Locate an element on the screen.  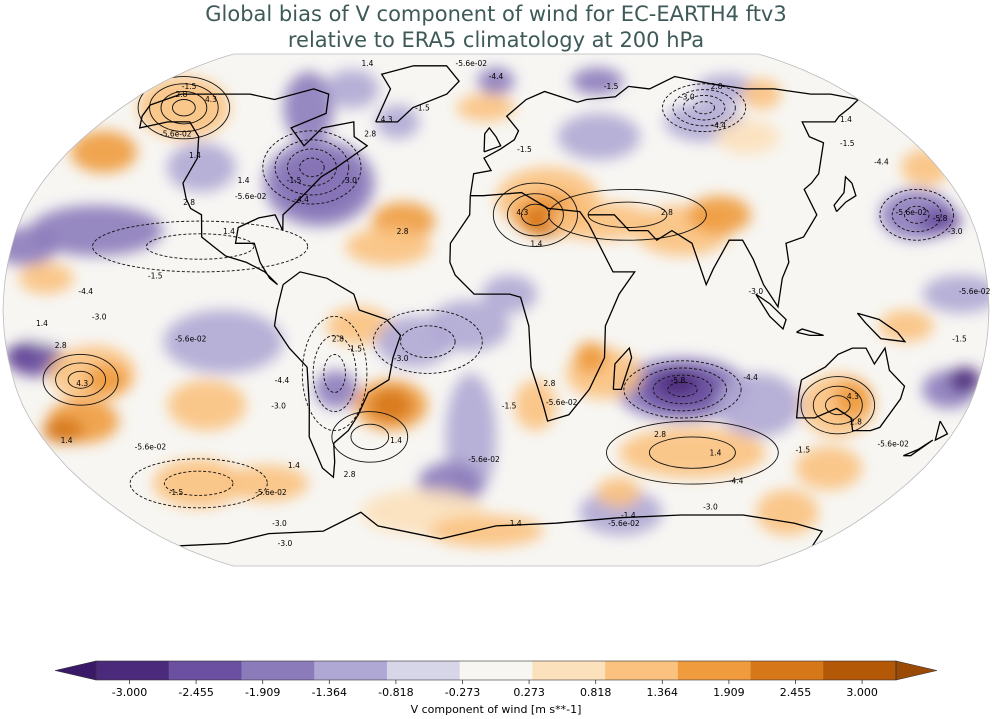
contour-label: -1.4 is located at coordinates (628, 515).